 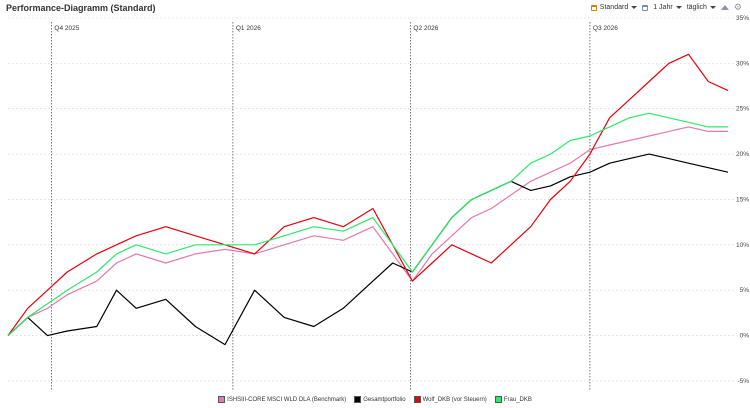 I want to click on calendar-button, so click(x=645, y=7).